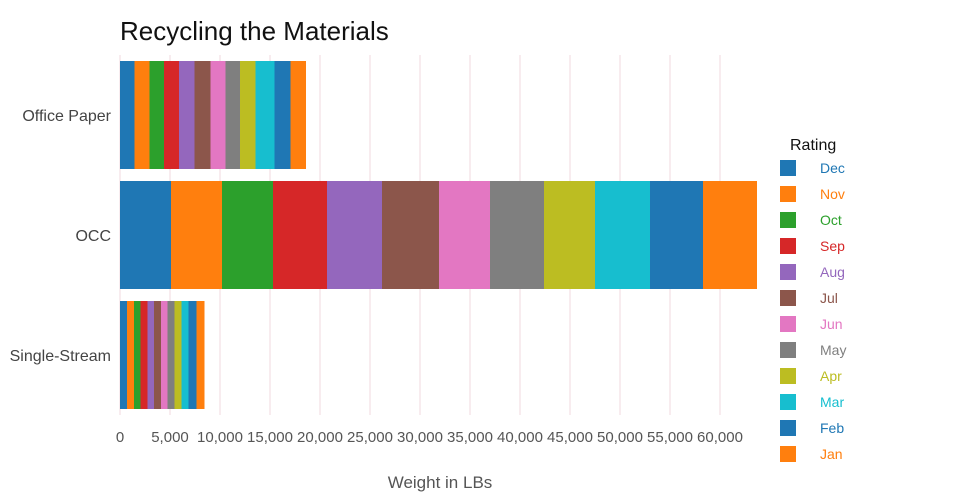 The height and width of the screenshot is (500, 960). Describe the element at coordinates (440, 482) in the screenshot. I see `x-axis-label: Weight in LBs` at that location.